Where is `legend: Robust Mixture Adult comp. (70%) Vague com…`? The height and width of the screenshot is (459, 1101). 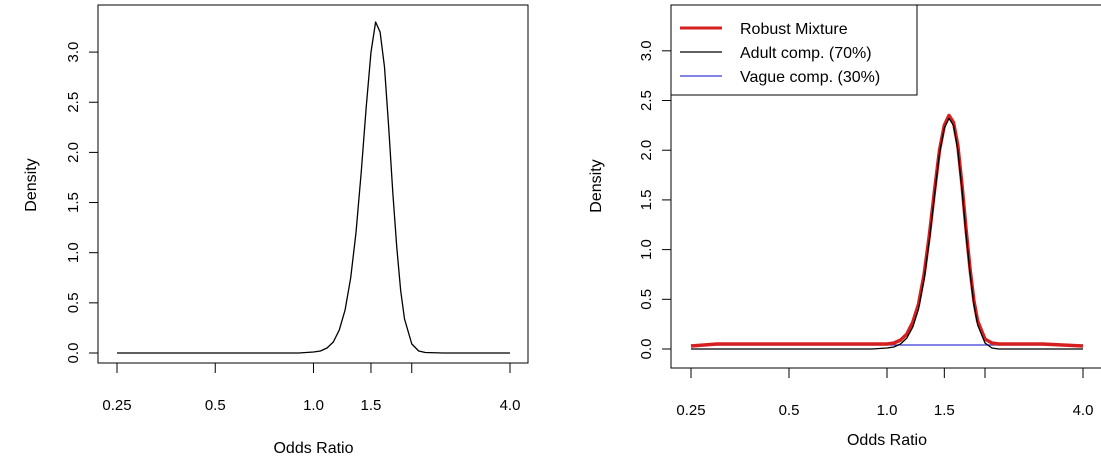
legend: Robust Mixture Adult comp. (70%) Vague com… is located at coordinates (794, 50).